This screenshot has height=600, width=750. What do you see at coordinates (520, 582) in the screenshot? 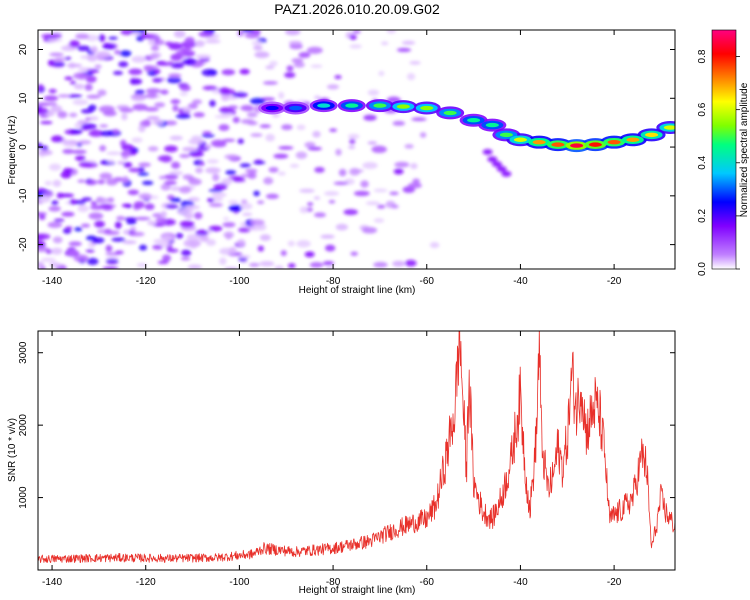
I see `x-tick-label: -40` at bounding box center [520, 582].